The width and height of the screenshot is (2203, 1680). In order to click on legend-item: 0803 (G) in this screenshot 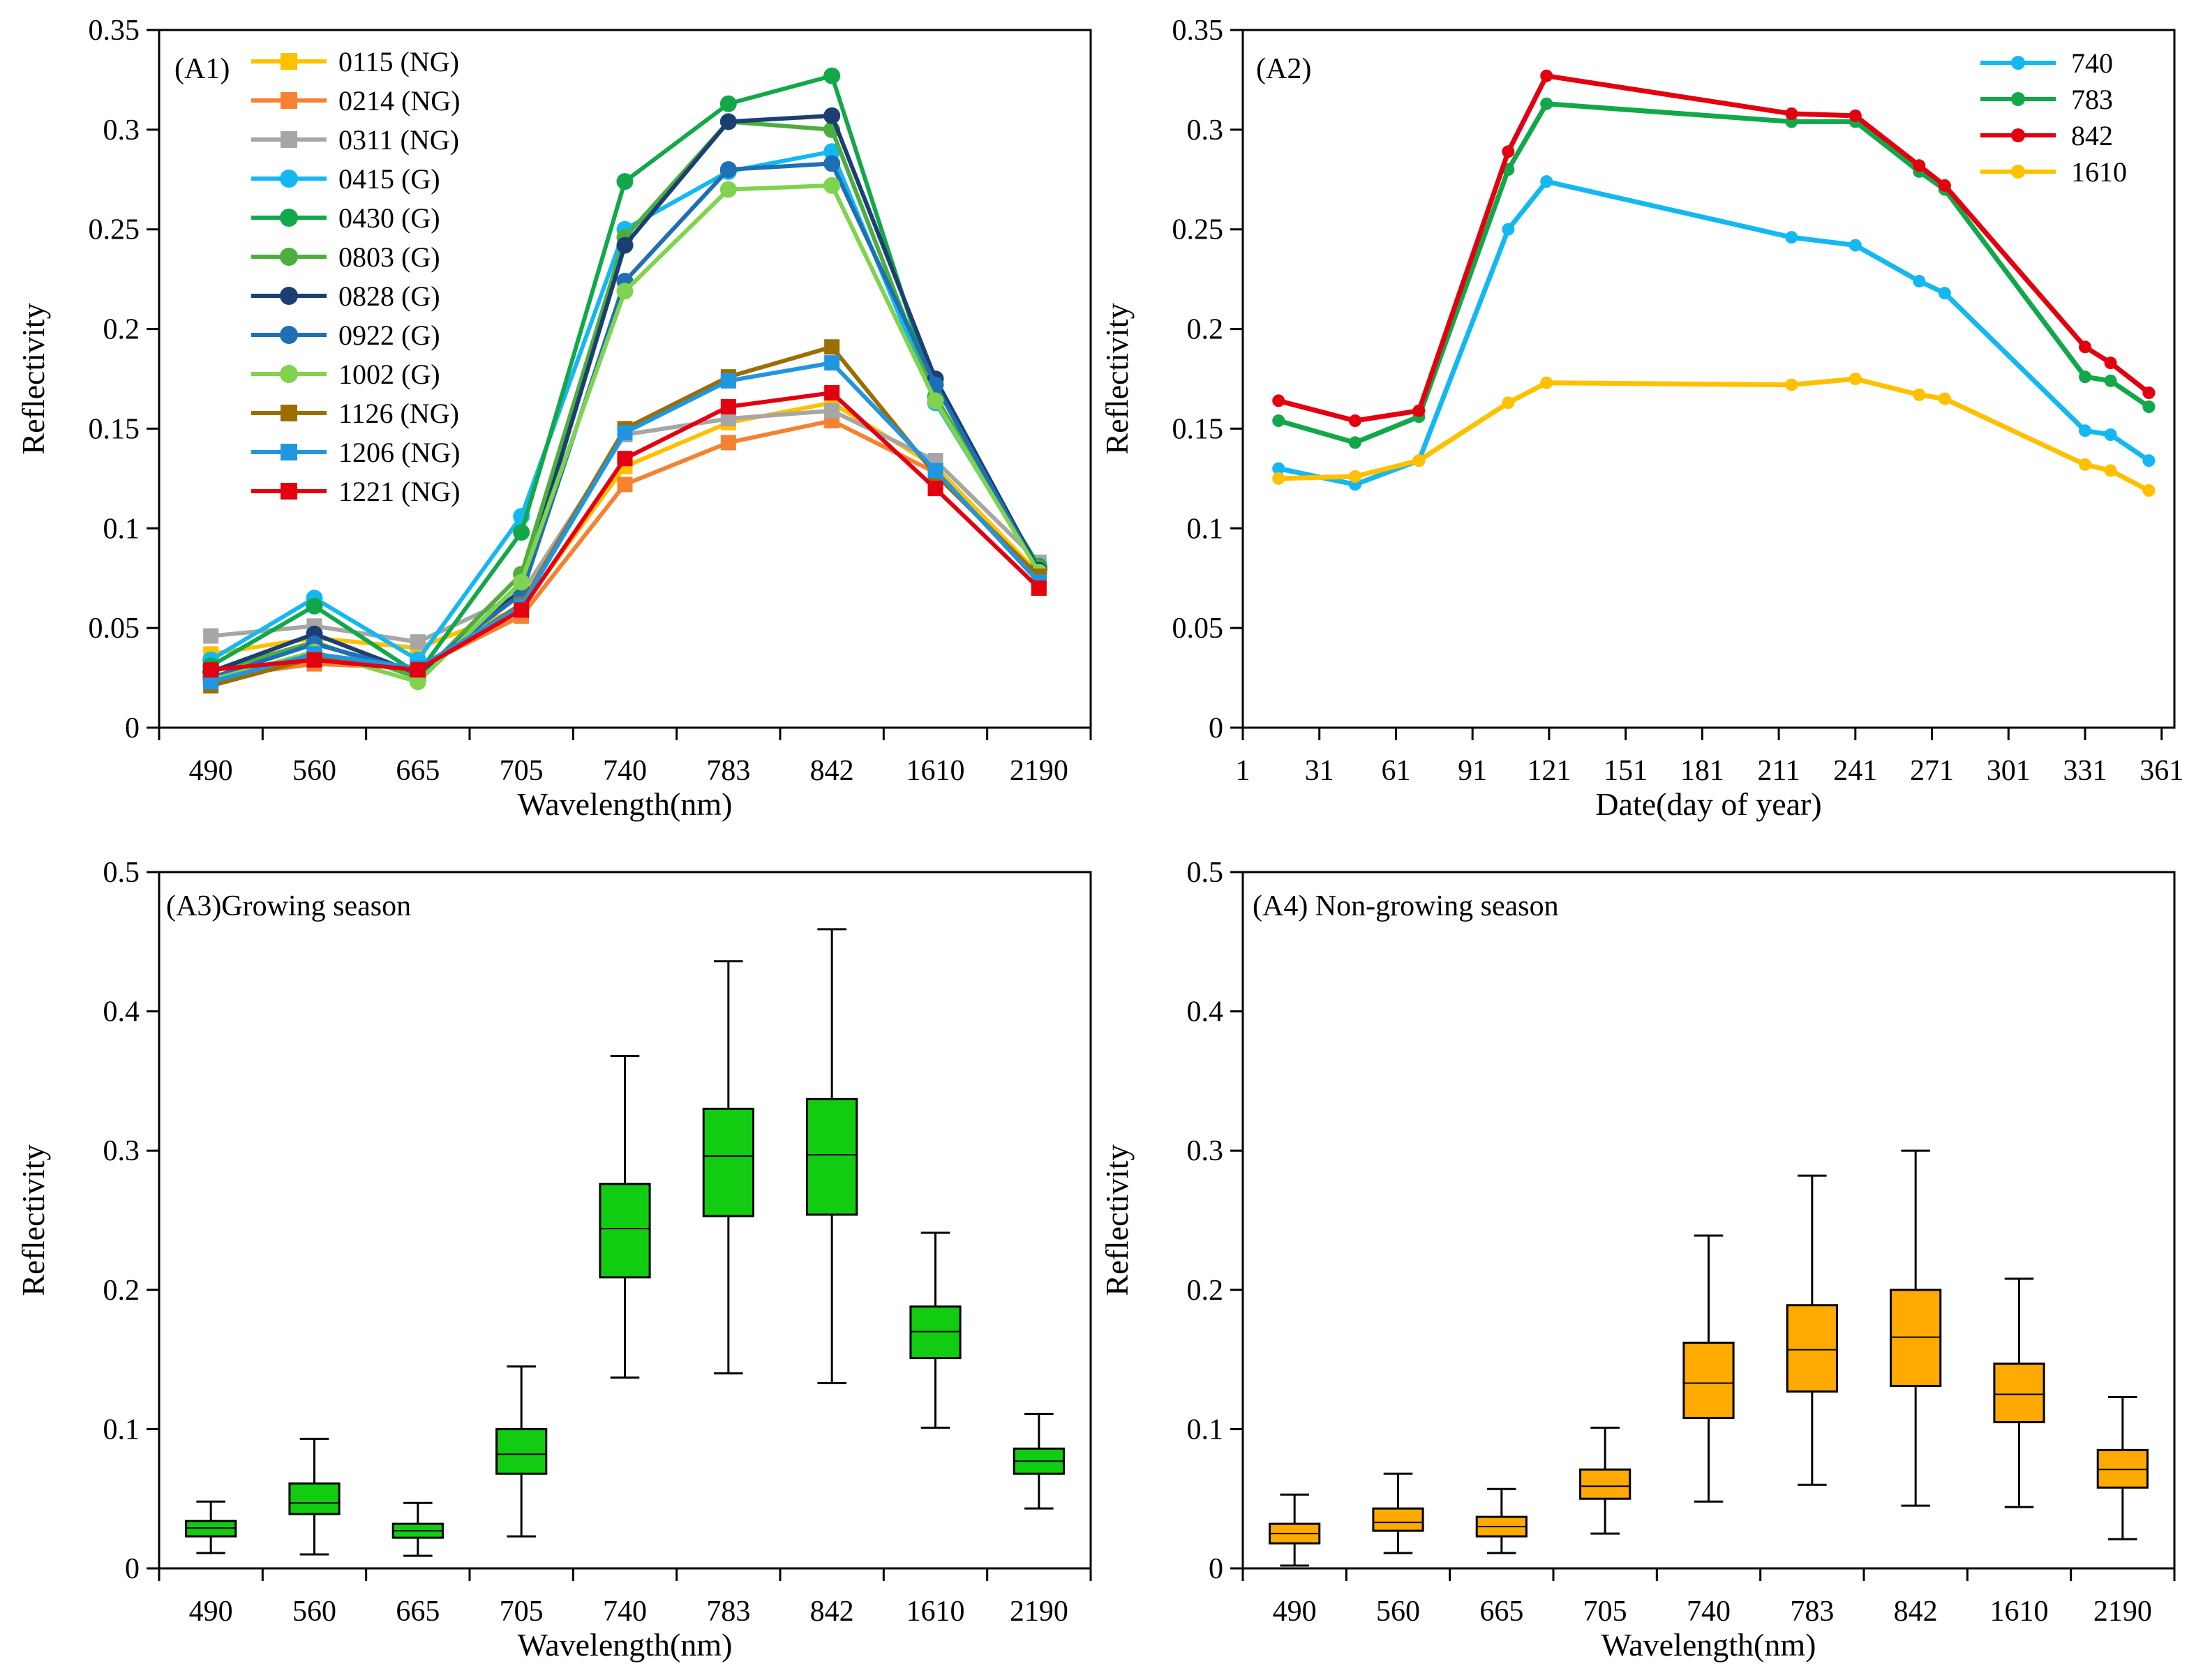, I will do `click(346, 257)`.